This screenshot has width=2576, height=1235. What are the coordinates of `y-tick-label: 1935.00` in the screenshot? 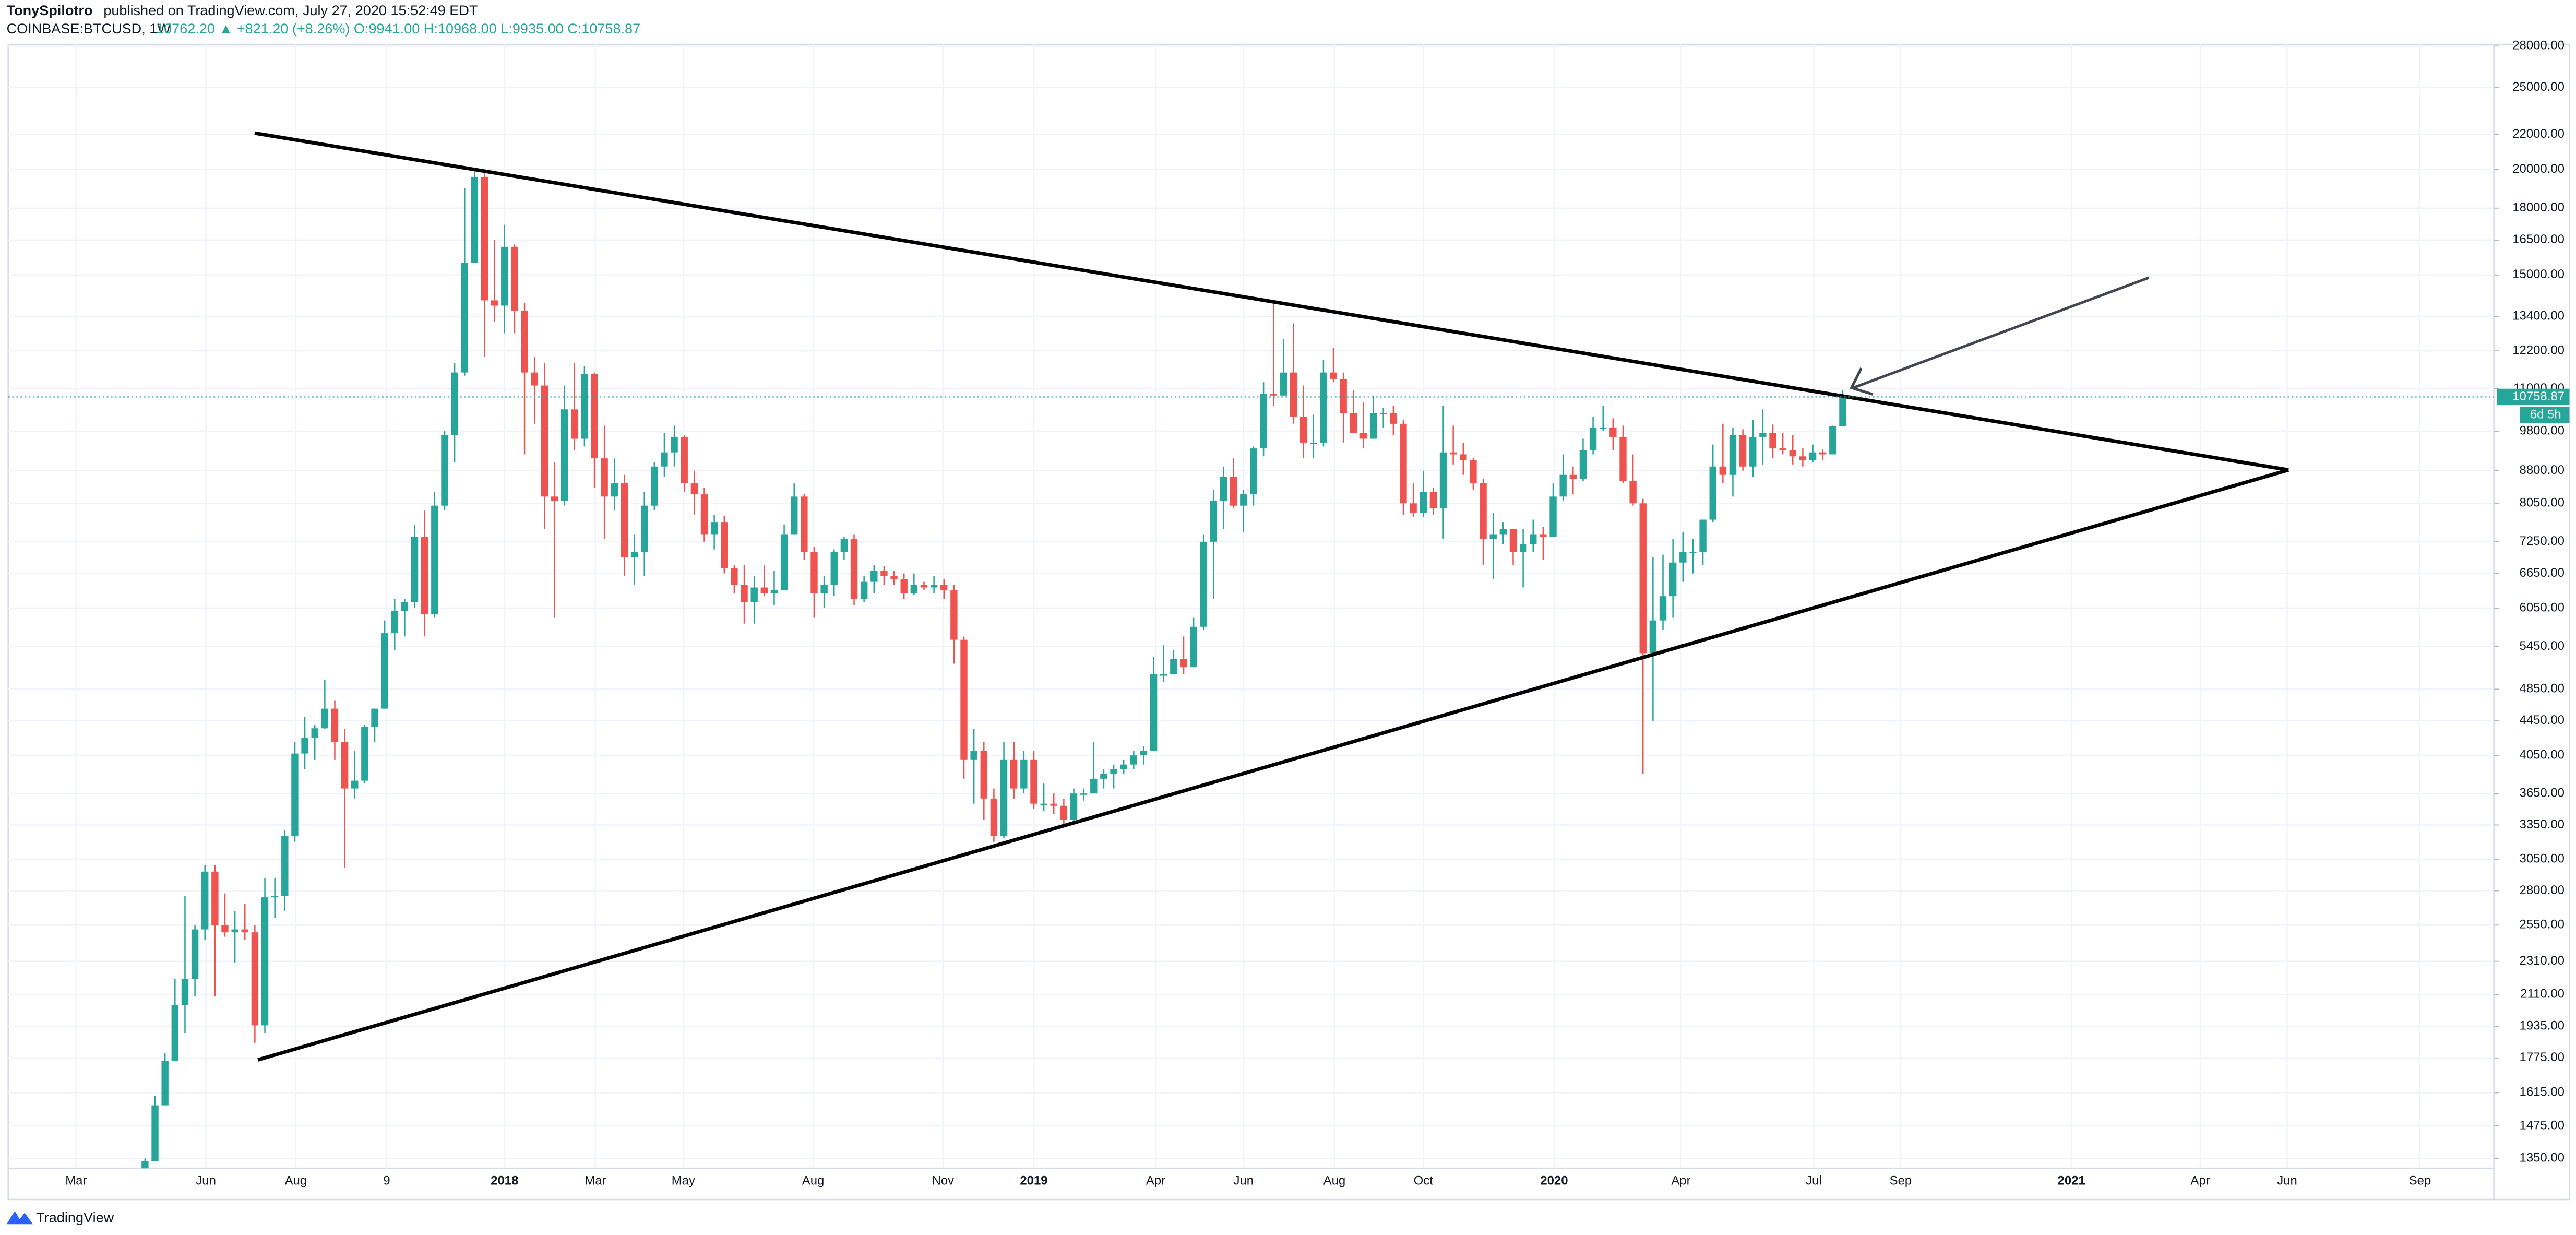 It's located at (2543, 1026).